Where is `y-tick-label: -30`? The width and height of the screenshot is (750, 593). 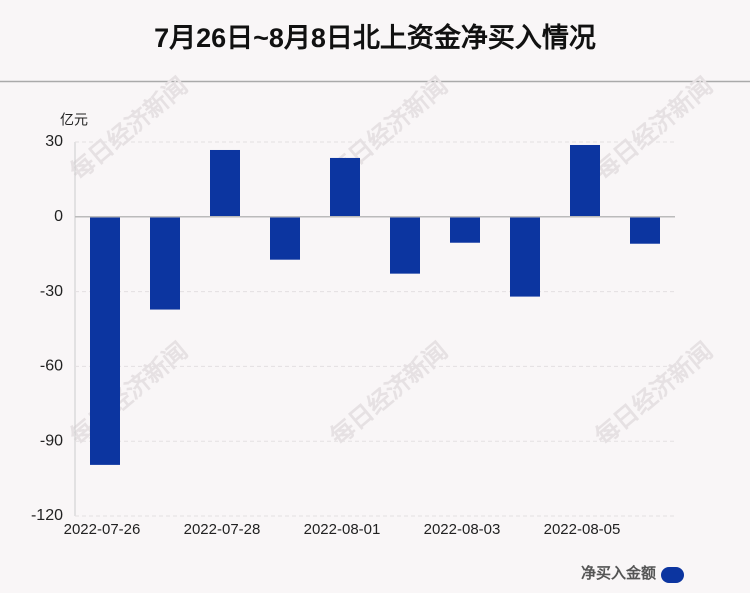 y-tick-label: -30 is located at coordinates (51, 291).